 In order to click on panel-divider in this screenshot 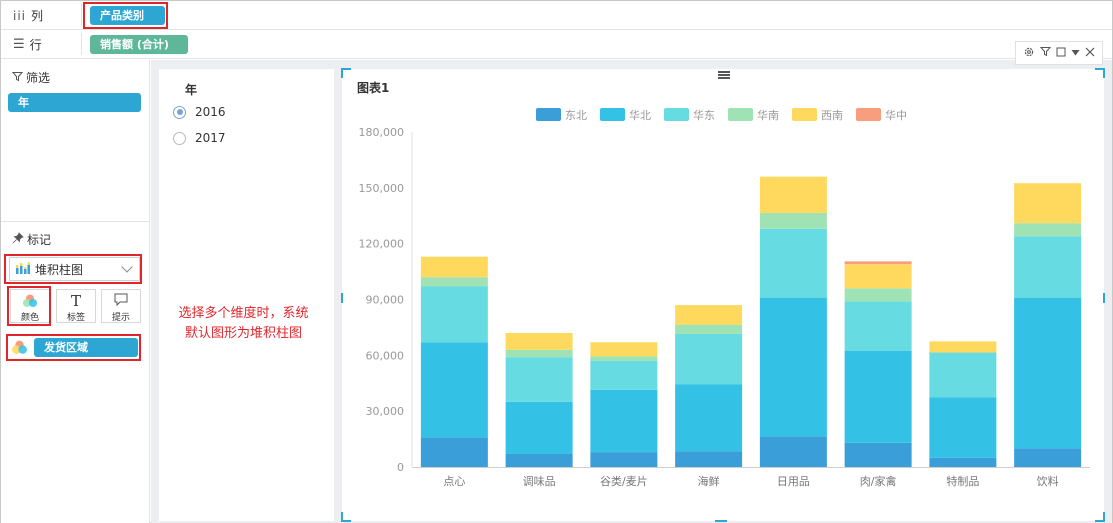, I will do `click(75, 221)`.